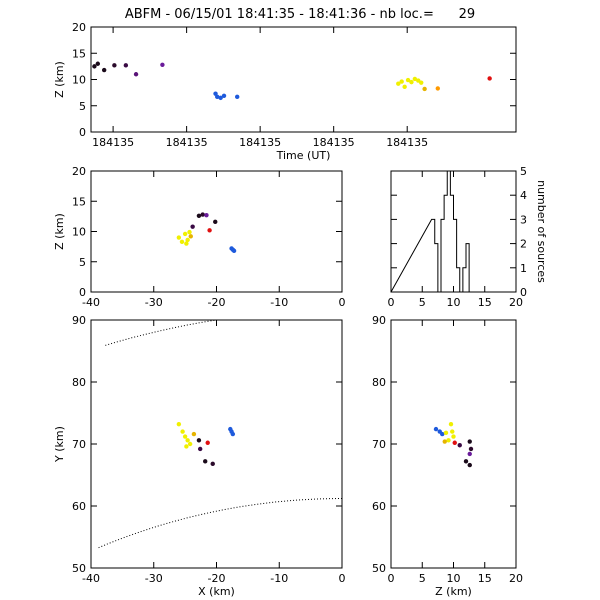 The height and width of the screenshot is (600, 600). Describe the element at coordinates (453, 591) in the screenshot. I see `x-axis-label: Z (km)` at that location.